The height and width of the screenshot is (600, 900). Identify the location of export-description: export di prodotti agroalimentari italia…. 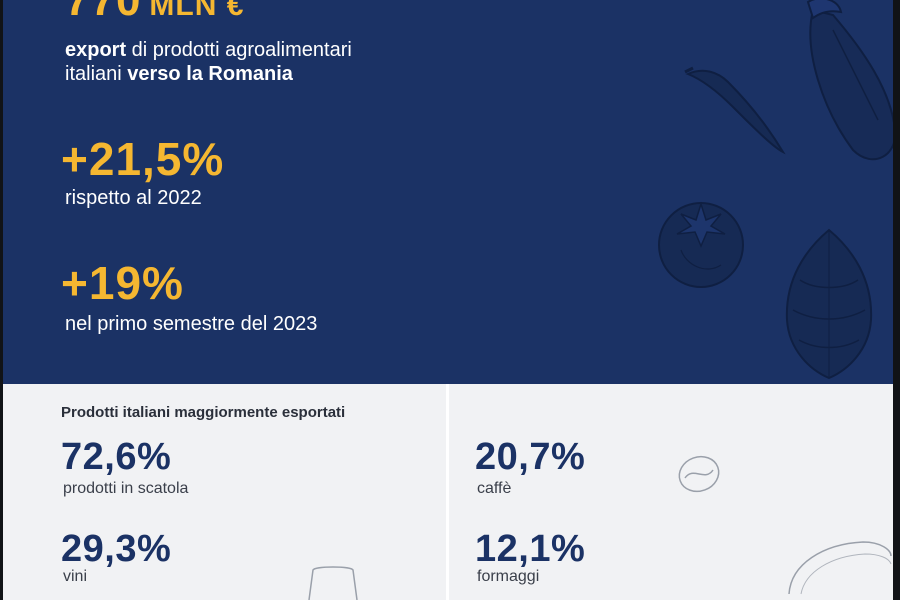
(208, 62).